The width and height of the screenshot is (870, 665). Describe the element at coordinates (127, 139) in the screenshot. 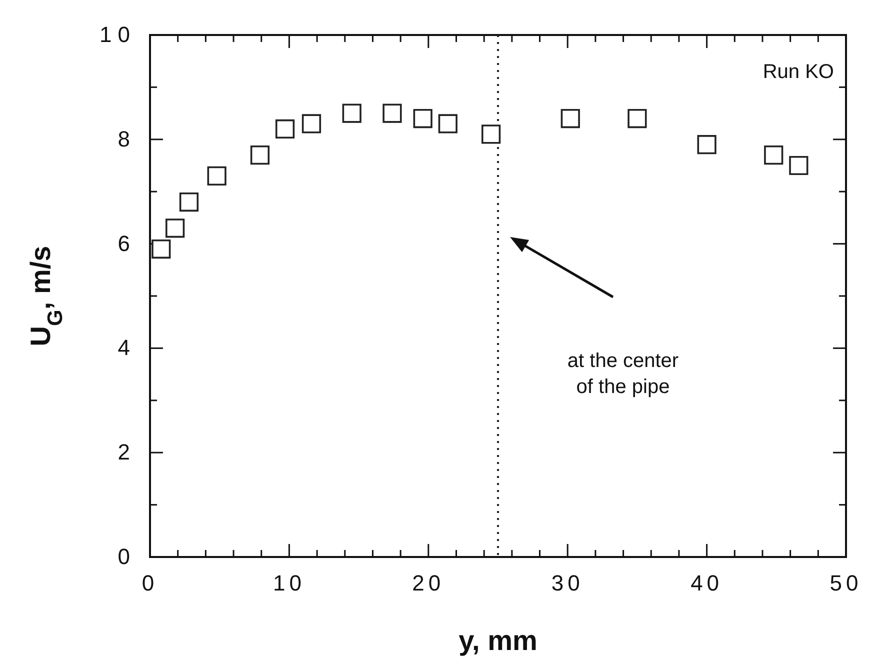

I see `y-tick-label: 8` at that location.